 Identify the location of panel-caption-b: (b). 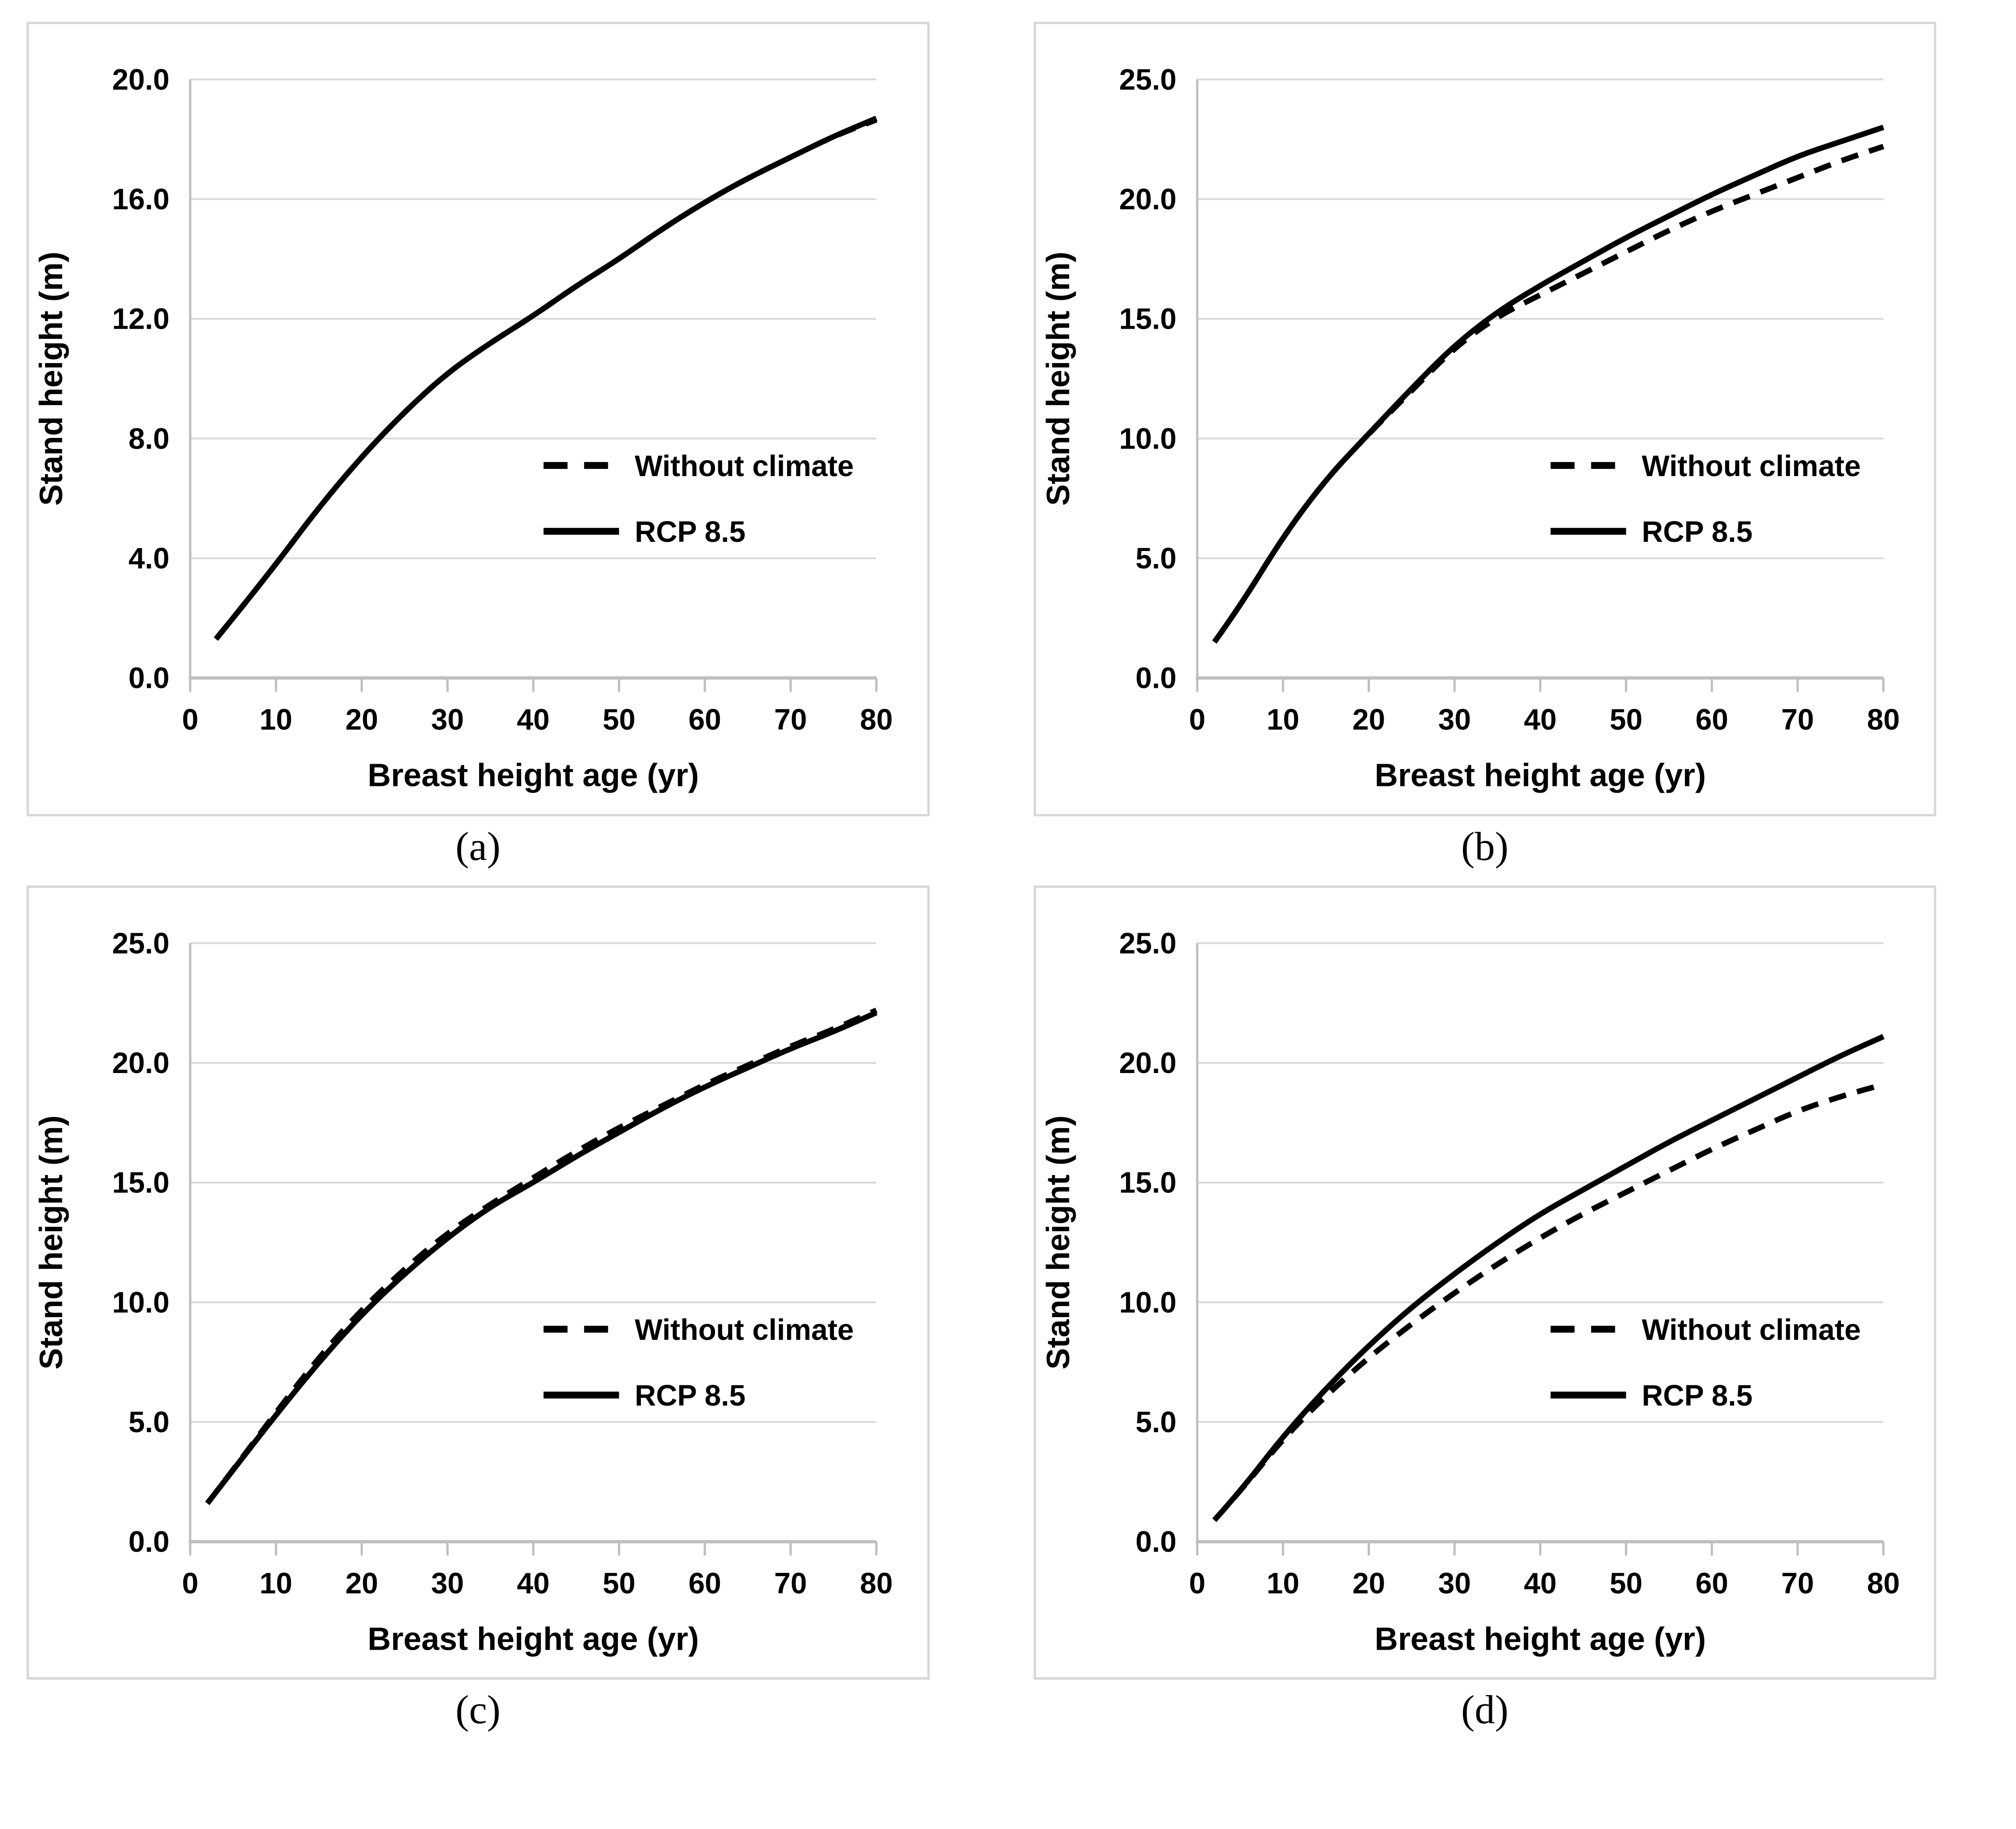
(1485, 846).